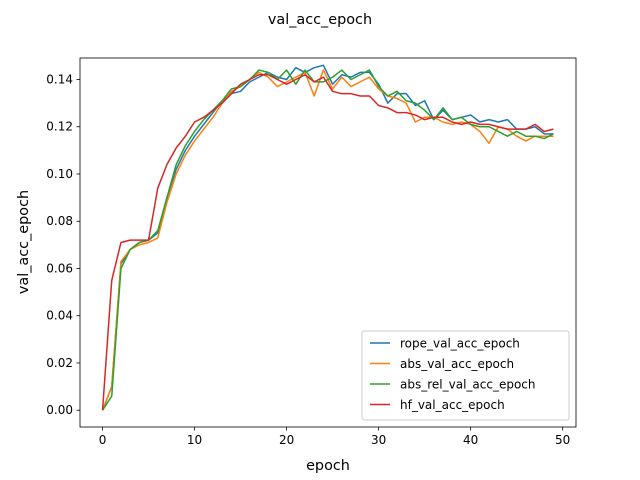 The width and height of the screenshot is (640, 480). What do you see at coordinates (470, 440) in the screenshot?
I see `x-tick-label: 40` at bounding box center [470, 440].